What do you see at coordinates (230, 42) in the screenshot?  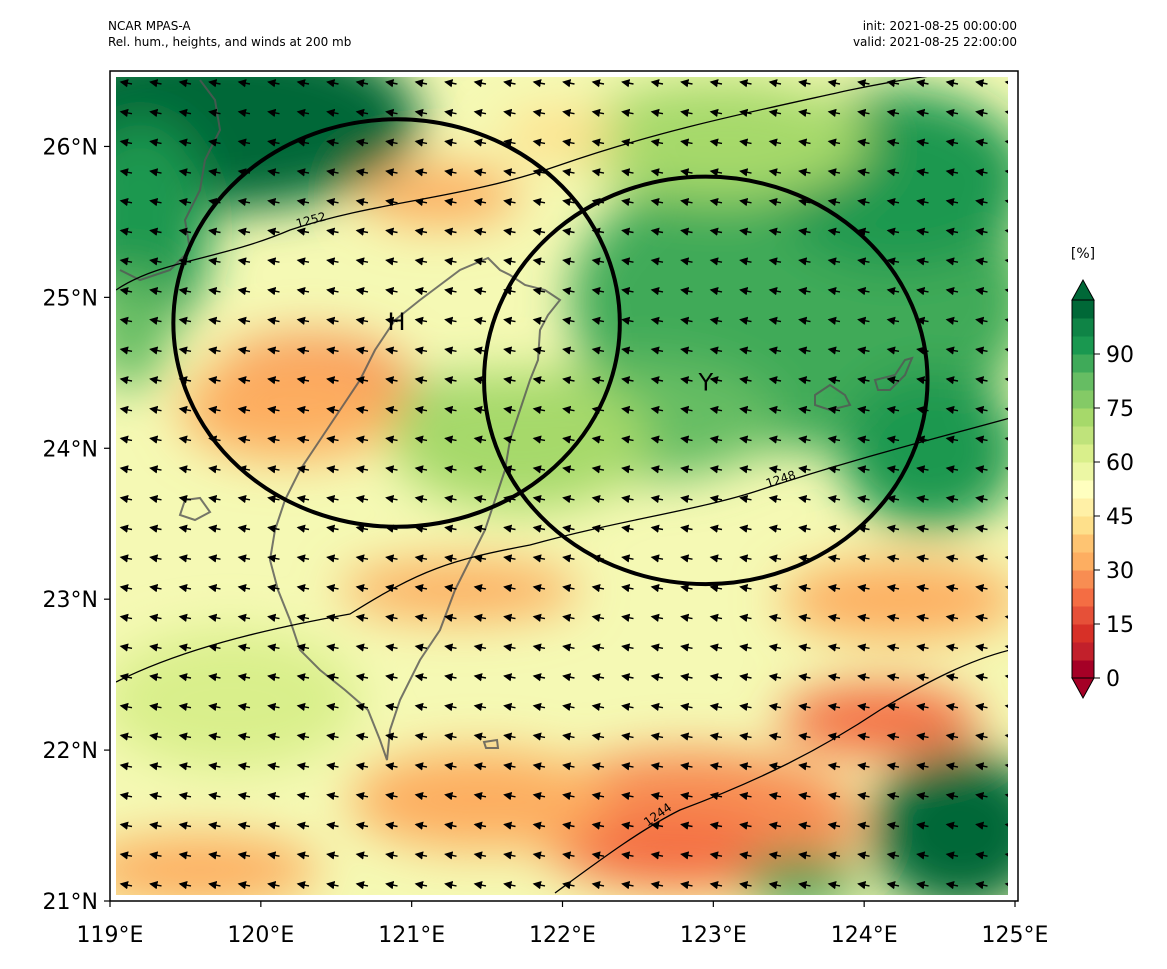 I see `field-description: Rel. hum., heights, and winds at 200 mb` at bounding box center [230, 42].